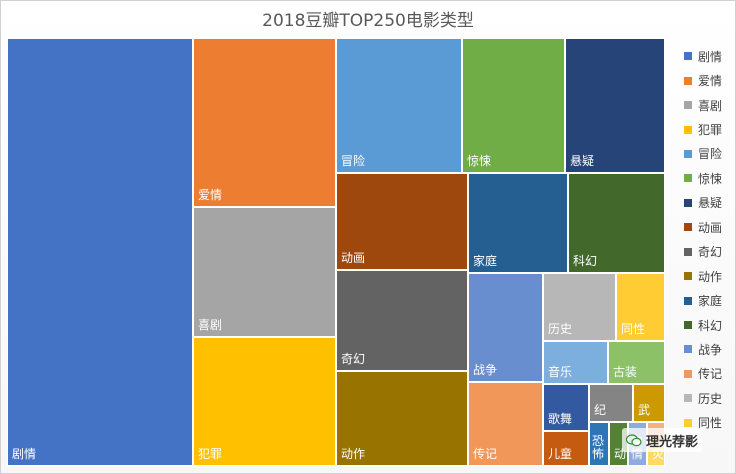  Describe the element at coordinates (582, 161) in the screenshot. I see `treemap-cell-label: 悬疑` at that location.